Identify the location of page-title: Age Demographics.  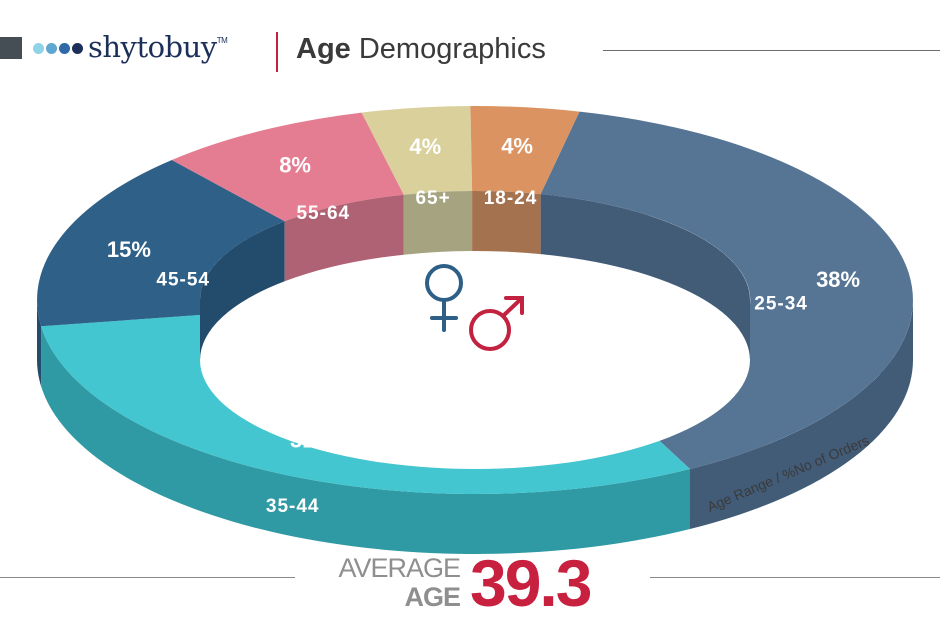
(421, 49).